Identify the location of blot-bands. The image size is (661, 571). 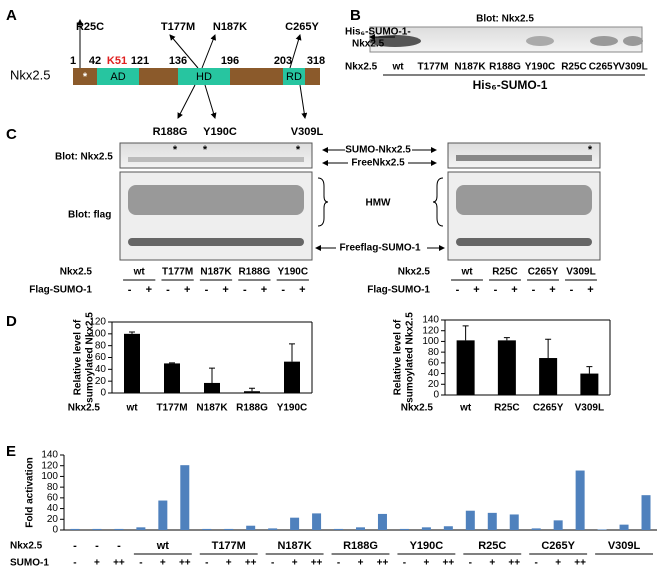
(360, 200).